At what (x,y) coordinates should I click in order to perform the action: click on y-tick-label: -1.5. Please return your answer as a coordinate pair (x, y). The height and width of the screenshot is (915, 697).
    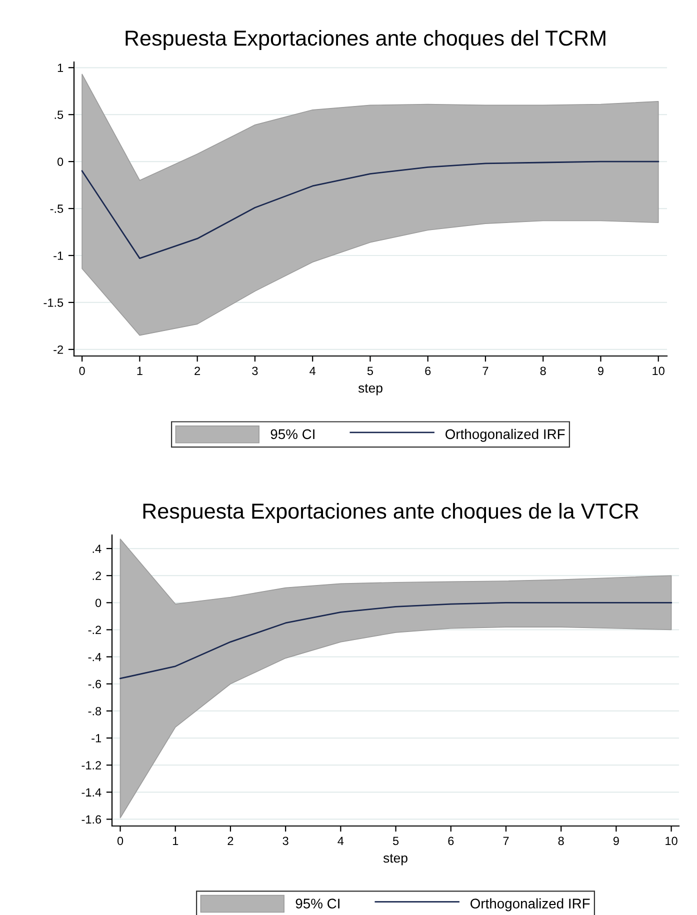
    Looking at the image, I should click on (54, 302).